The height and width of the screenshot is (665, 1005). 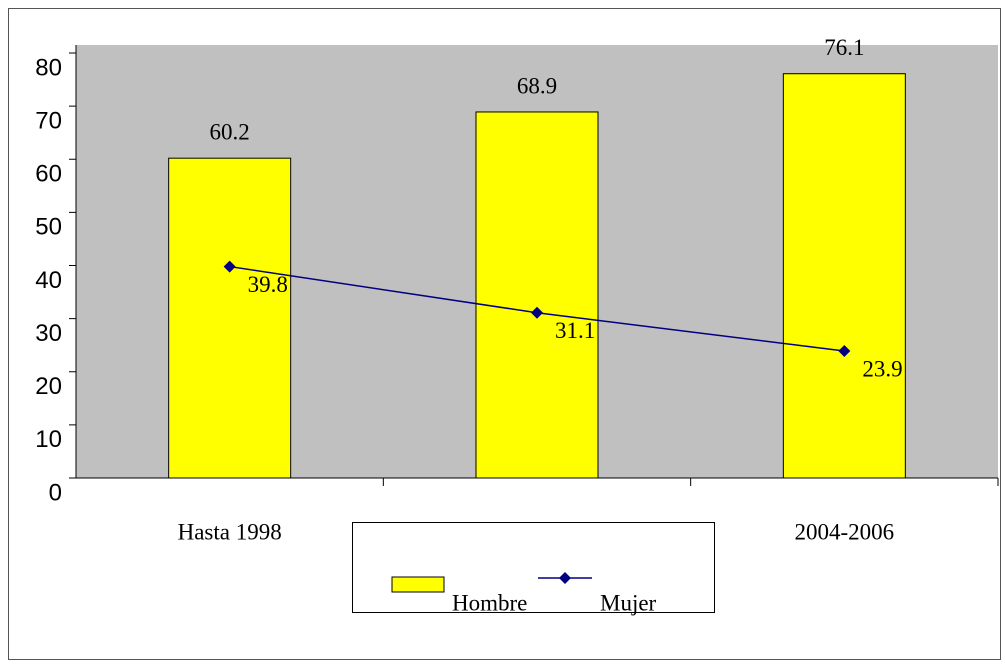 I want to click on y-tick-label: 30, so click(x=48, y=333).